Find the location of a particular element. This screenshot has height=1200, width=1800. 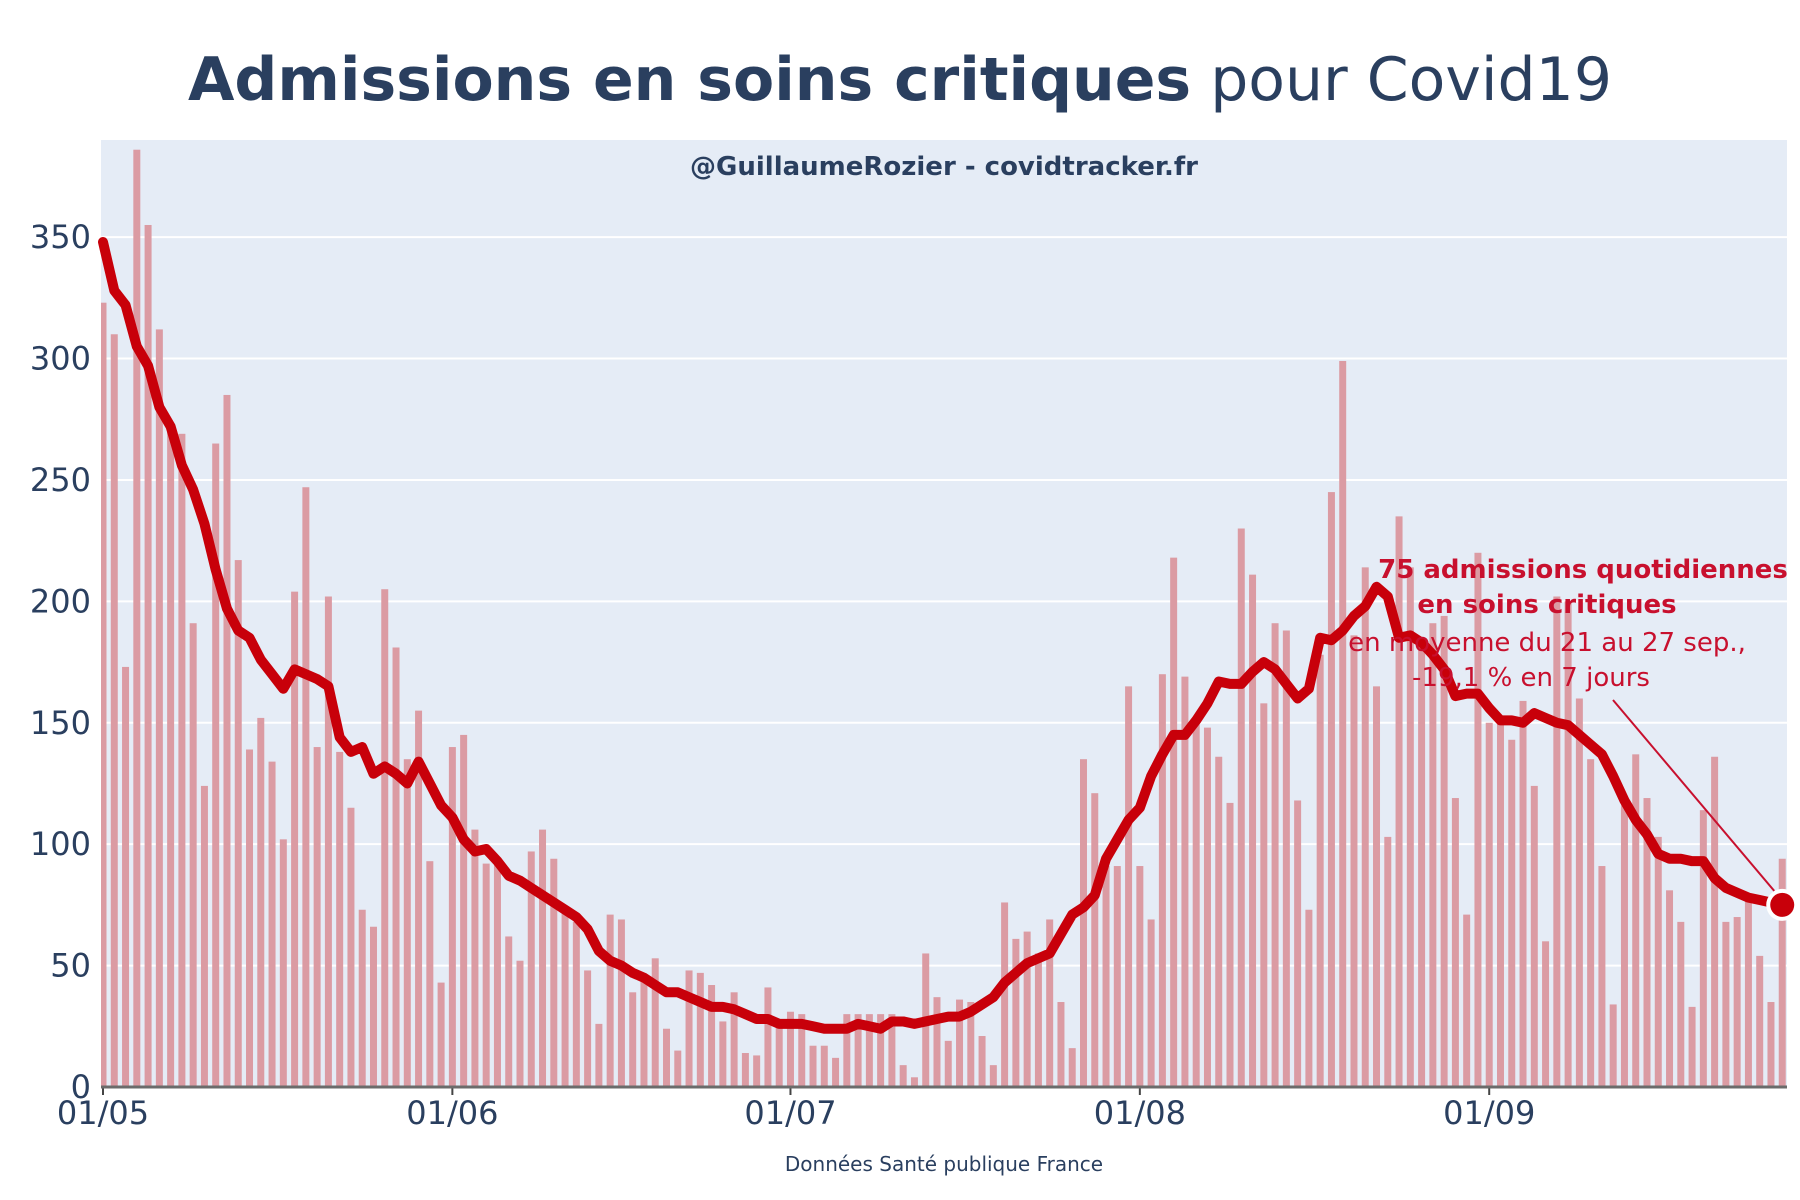

x-tick-label: 01/05 is located at coordinates (103, 1113).